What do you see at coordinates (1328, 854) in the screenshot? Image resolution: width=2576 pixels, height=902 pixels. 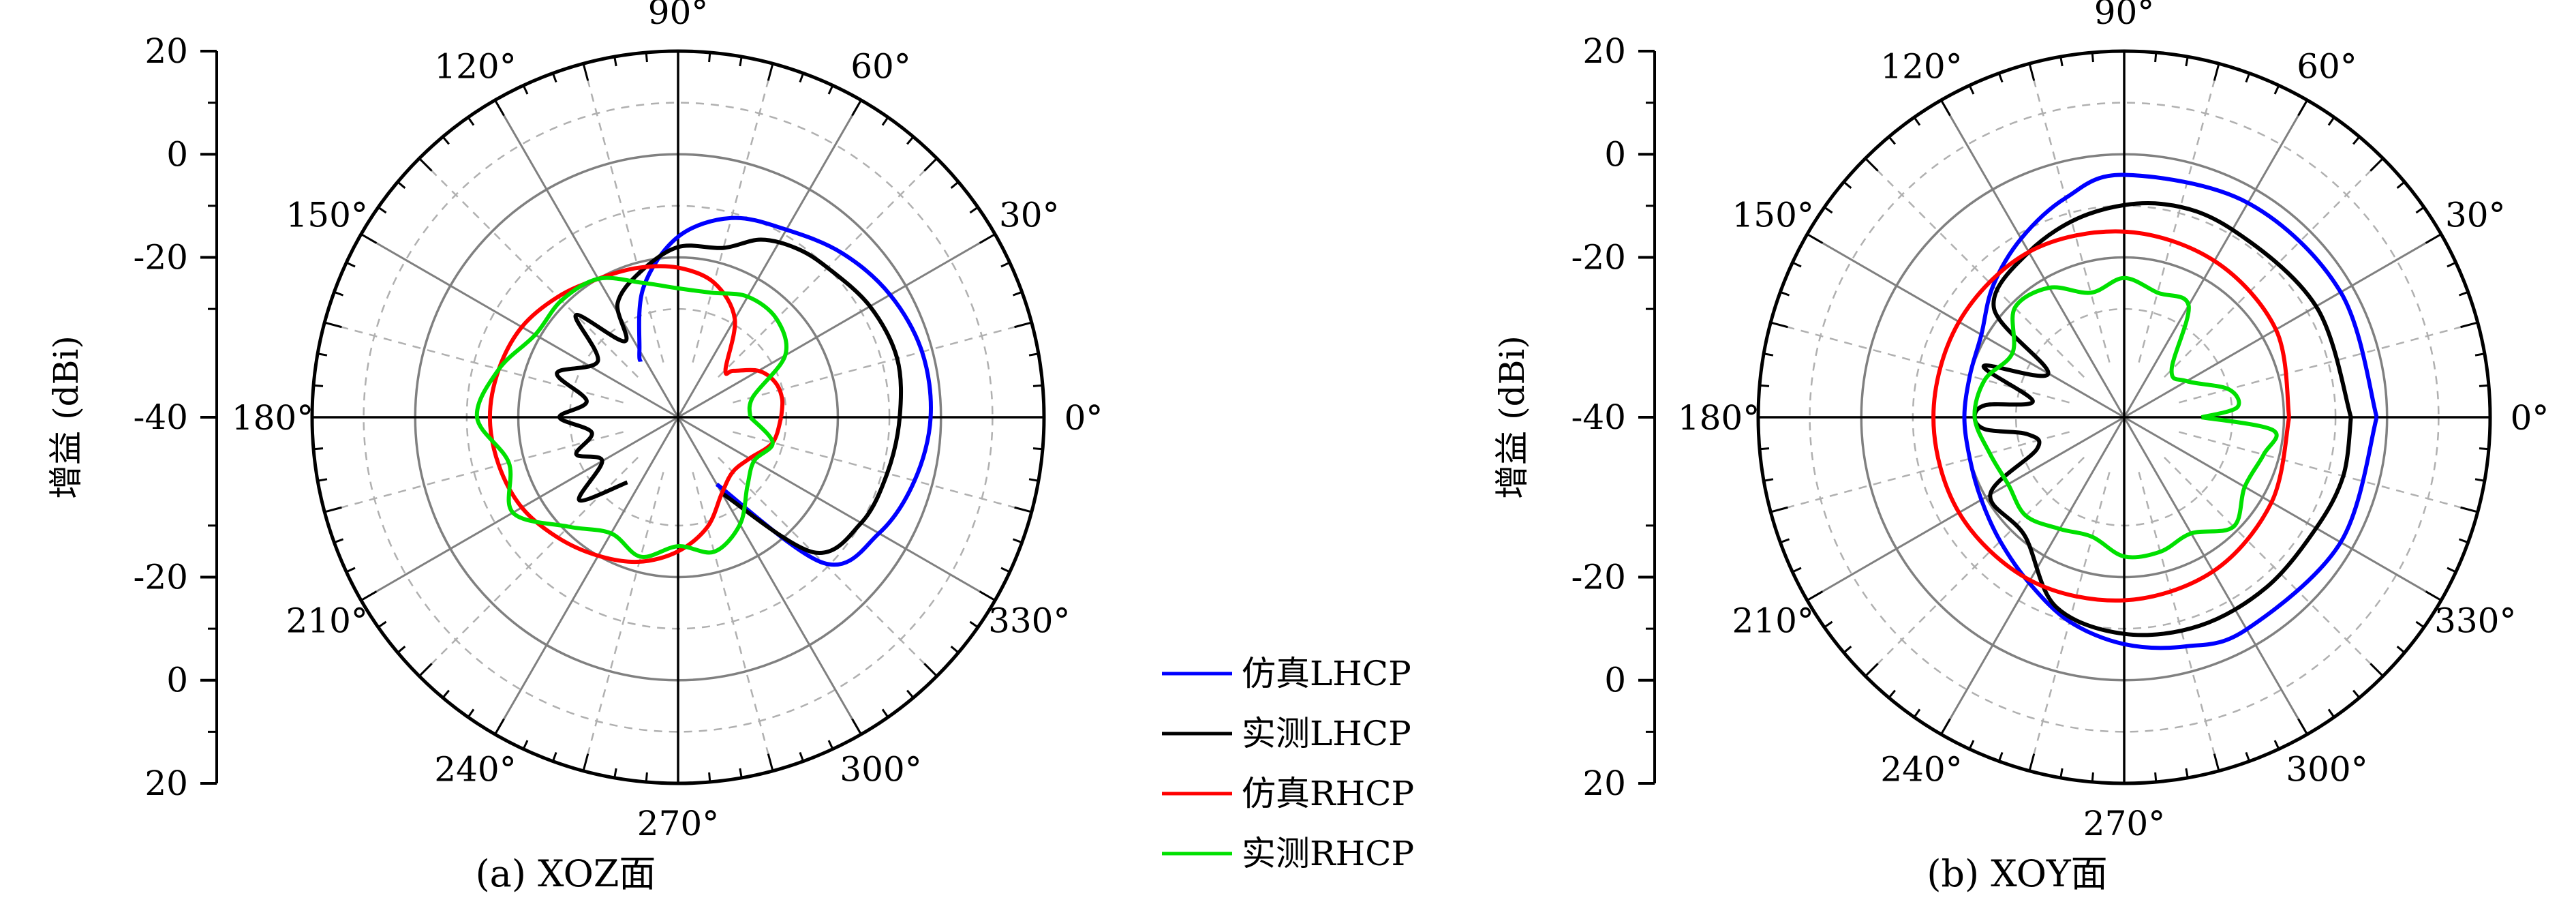 I see `legend-label-meas-rhcp: 实测RHCP` at bounding box center [1328, 854].